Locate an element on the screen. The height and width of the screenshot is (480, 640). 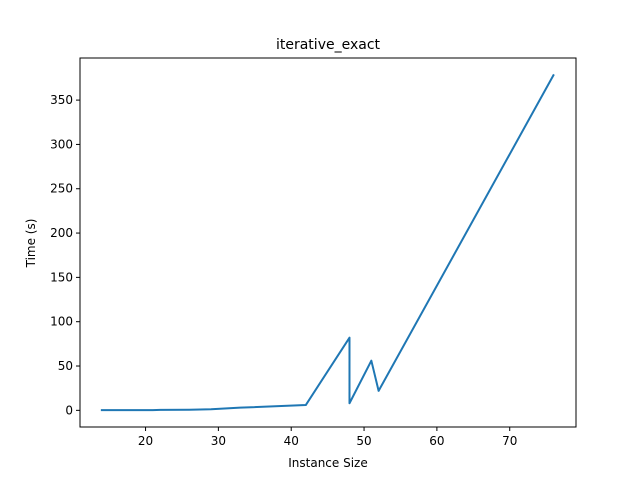
y-tick-label: 100 is located at coordinates (61, 322).